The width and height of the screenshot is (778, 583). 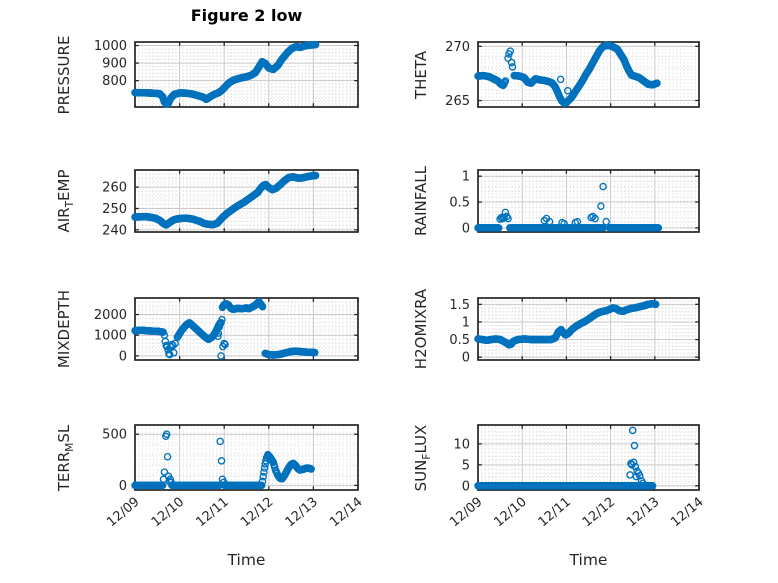 What do you see at coordinates (246, 15) in the screenshot?
I see `figure-title: Figure 2 low` at bounding box center [246, 15].